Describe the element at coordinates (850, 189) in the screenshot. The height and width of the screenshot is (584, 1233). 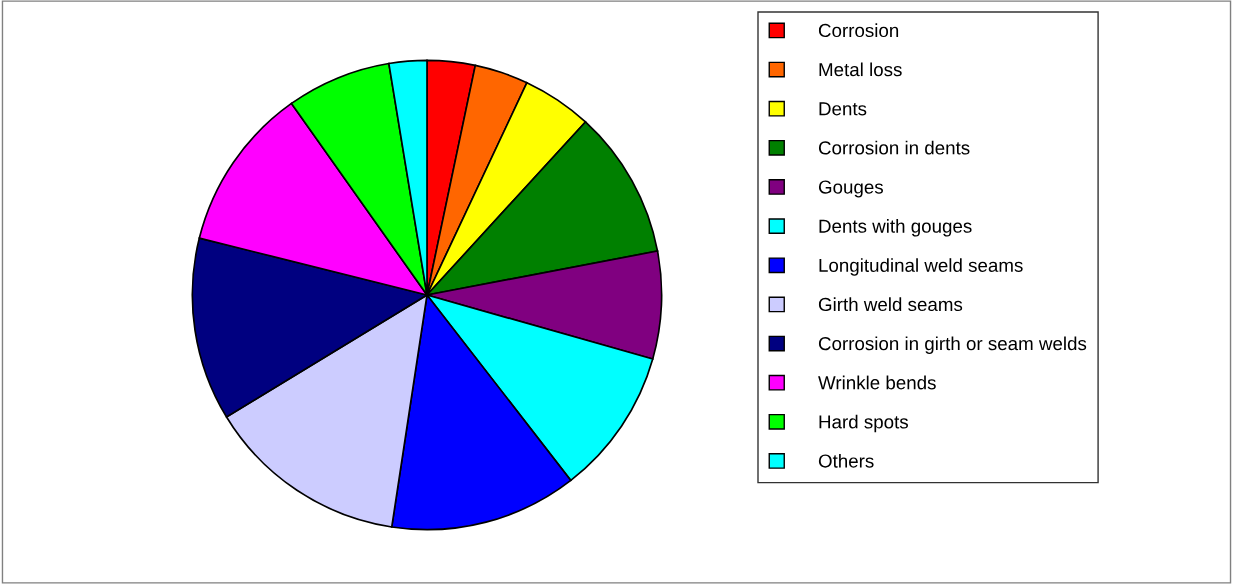
I see `legend-label: Gouges` at that location.